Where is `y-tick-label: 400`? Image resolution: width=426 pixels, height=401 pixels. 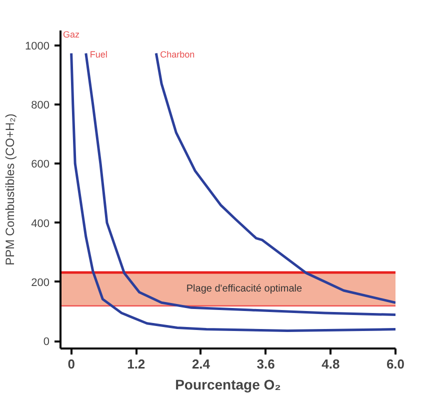
y-tick-label: 400 is located at coordinates (40, 224).